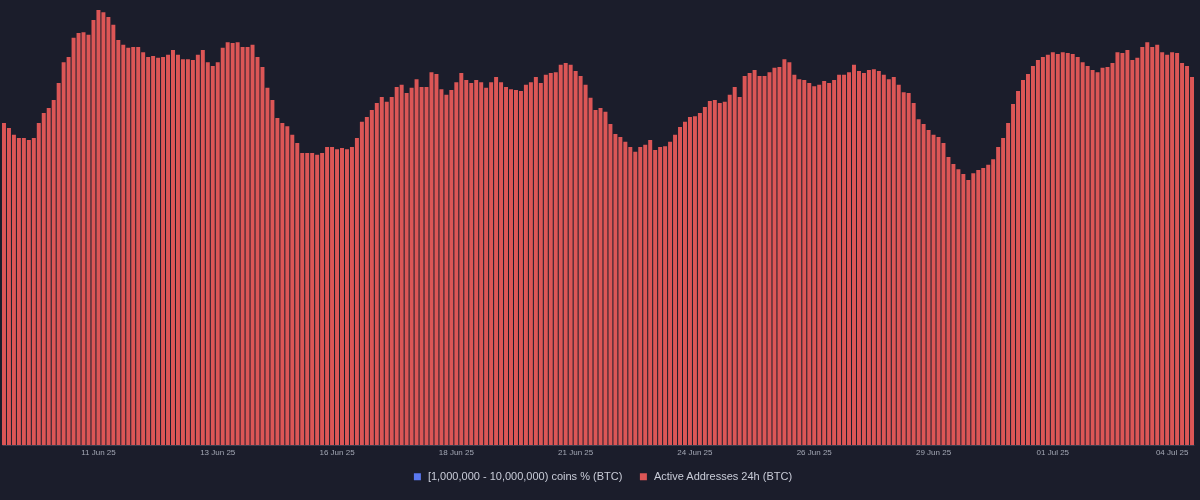 The height and width of the screenshot is (500, 1200). Describe the element at coordinates (933, 452) in the screenshot. I see `x-tick-label: 29 Jun 25` at that location.